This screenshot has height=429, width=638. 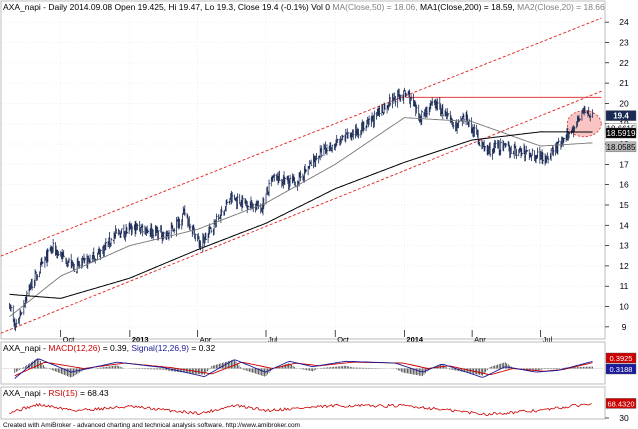 I want to click on price-title-ma2: MA2(Close,20) = 18.66, so click(x=560, y=7).